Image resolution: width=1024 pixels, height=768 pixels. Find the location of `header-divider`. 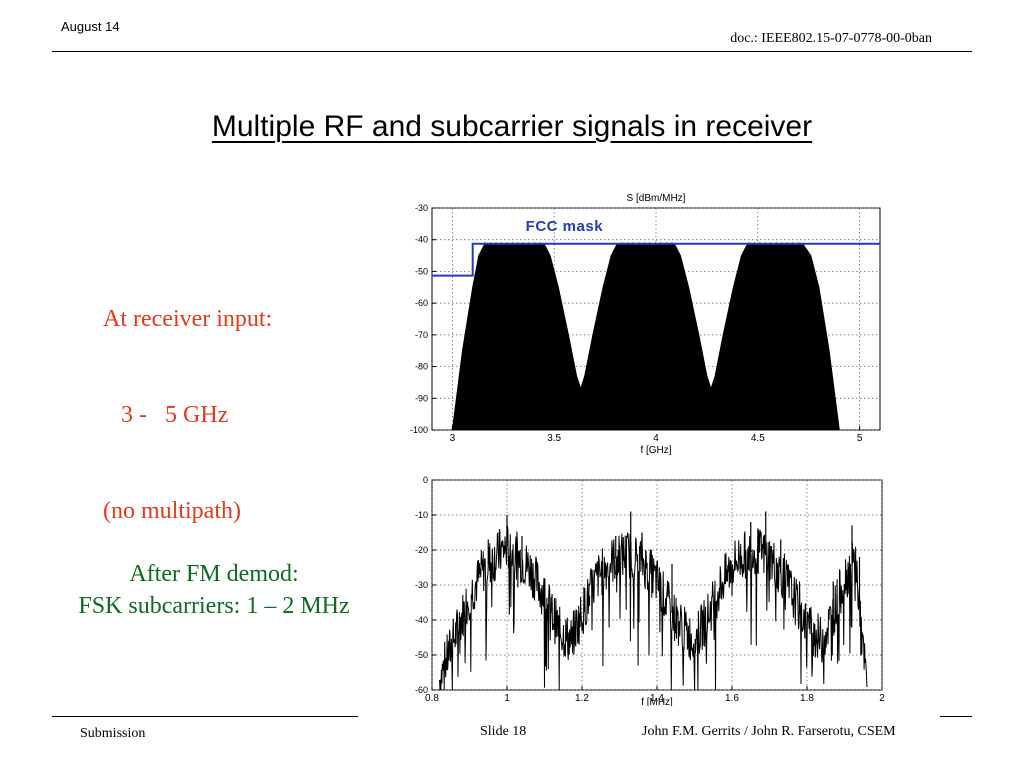

header-divider is located at coordinates (512, 51).